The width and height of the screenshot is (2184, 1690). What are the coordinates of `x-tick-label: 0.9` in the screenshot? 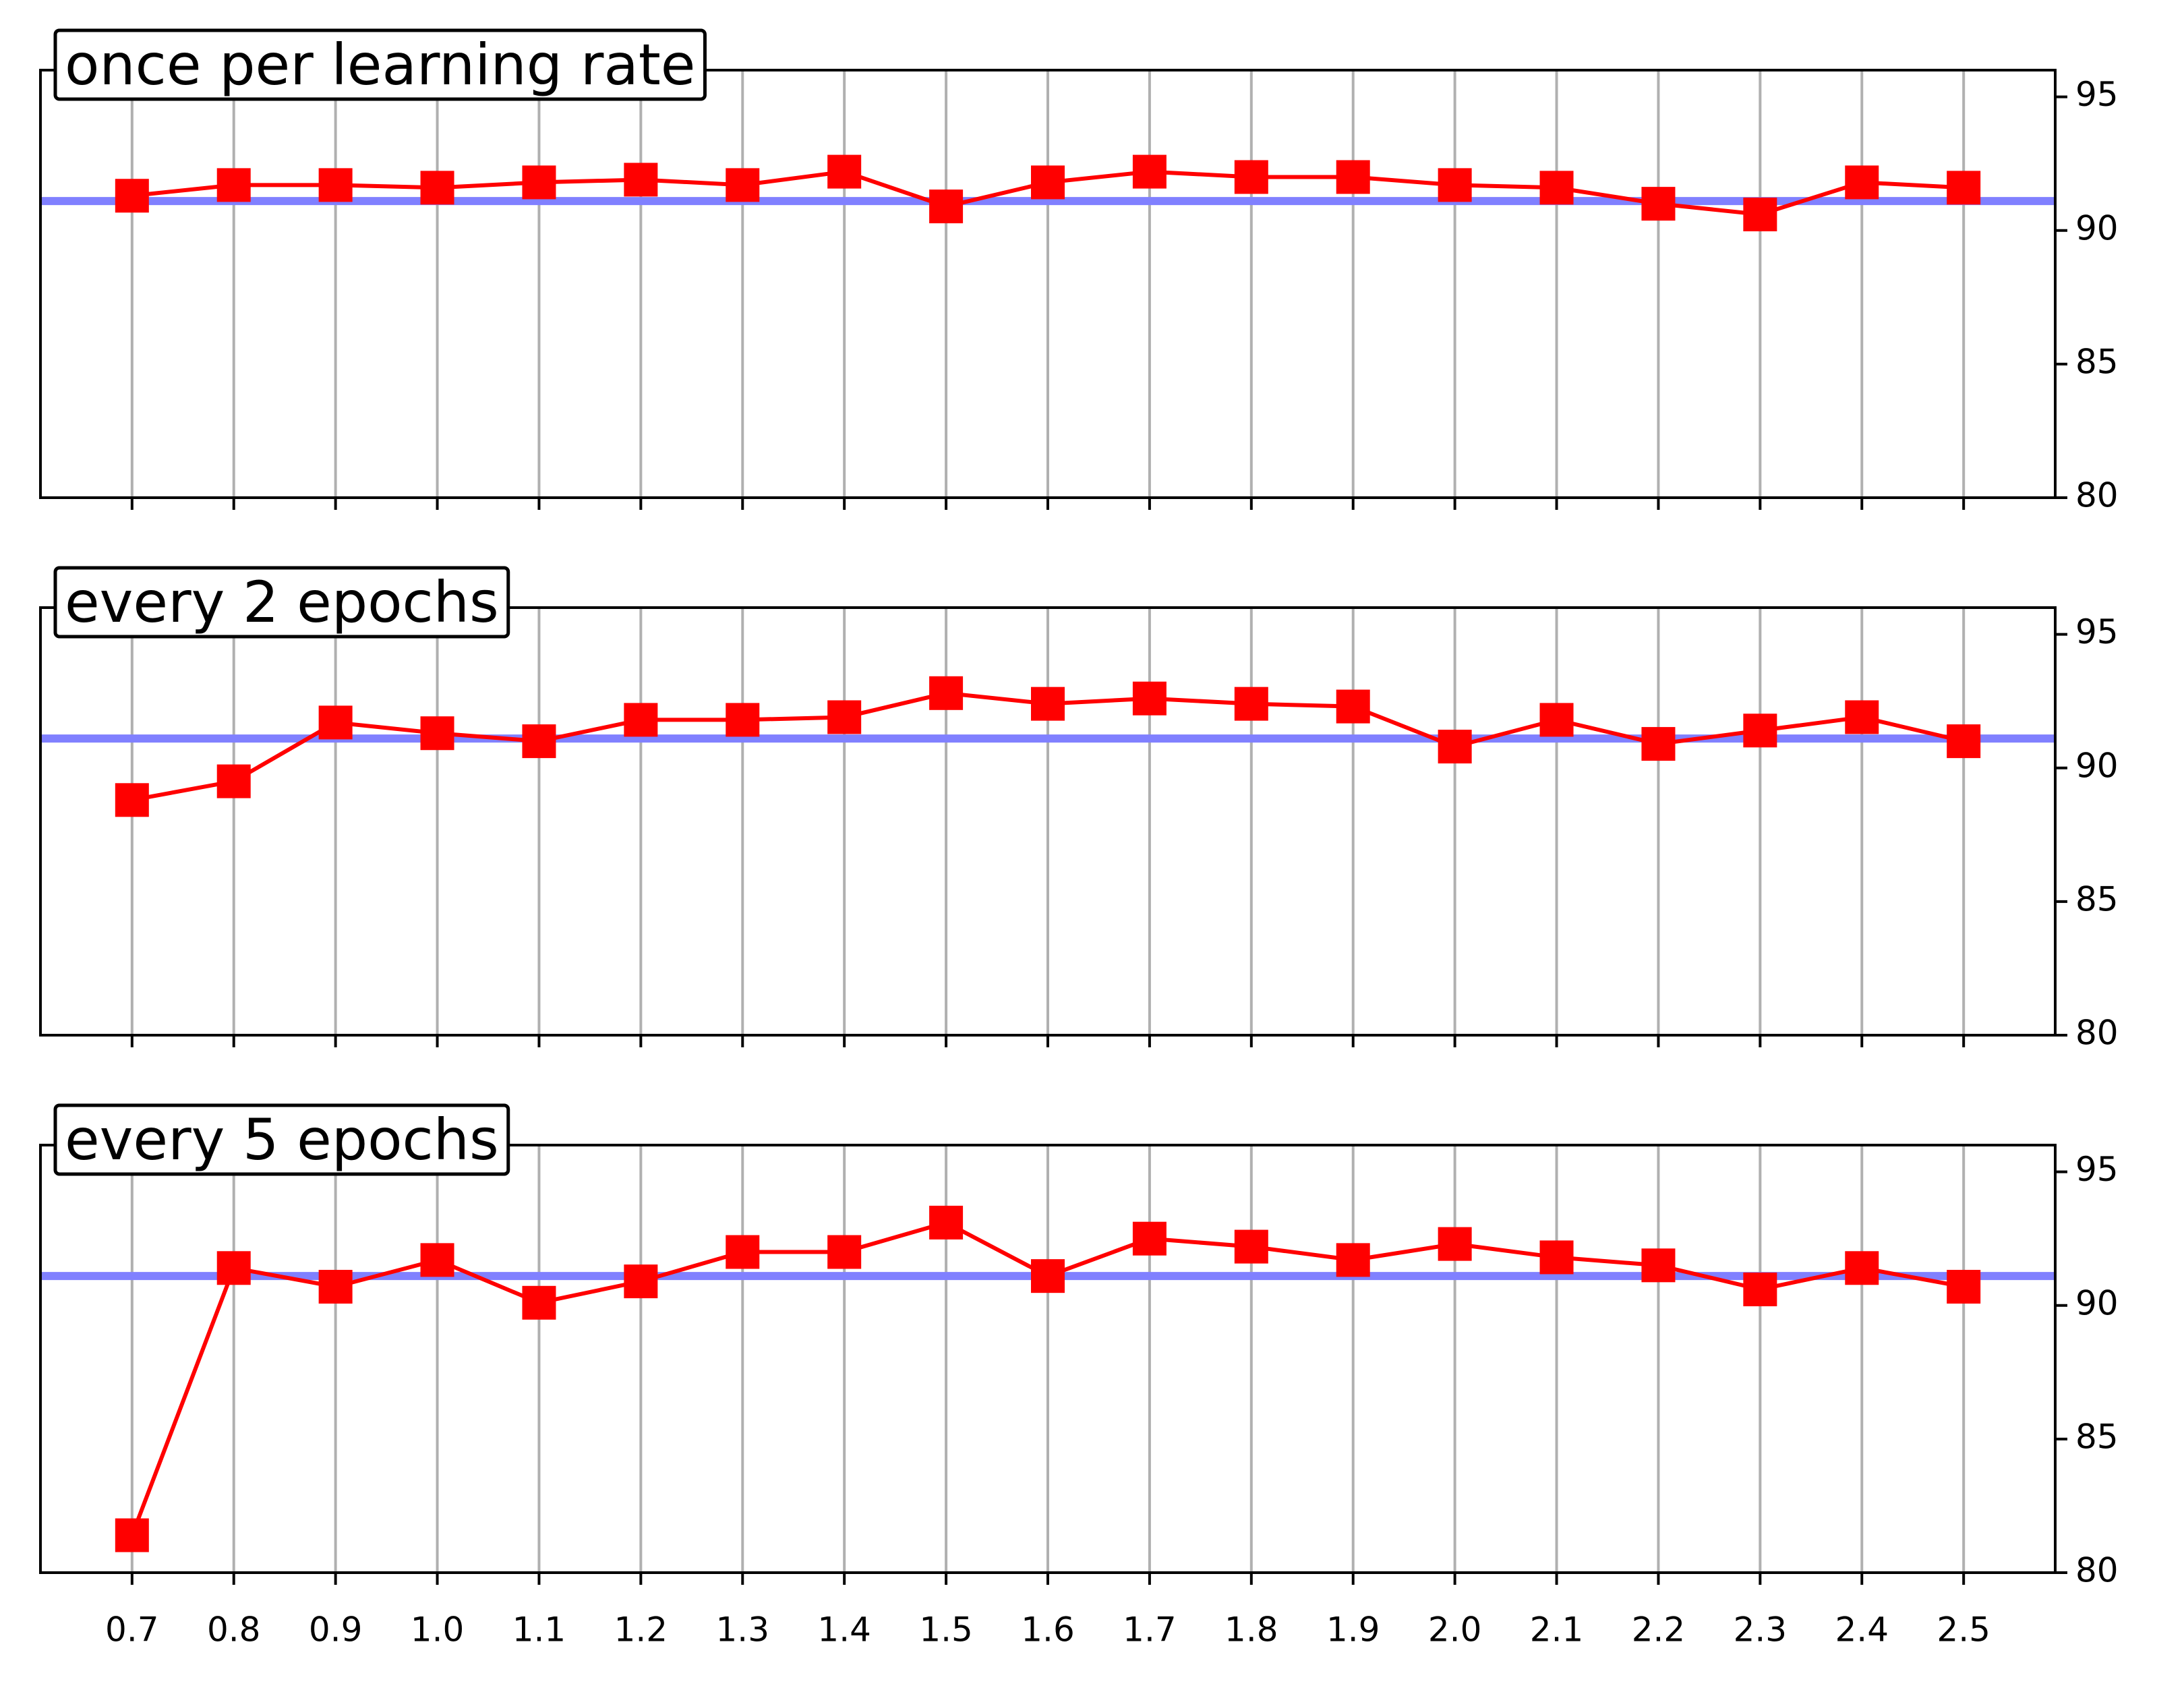 It's located at (336, 1630).